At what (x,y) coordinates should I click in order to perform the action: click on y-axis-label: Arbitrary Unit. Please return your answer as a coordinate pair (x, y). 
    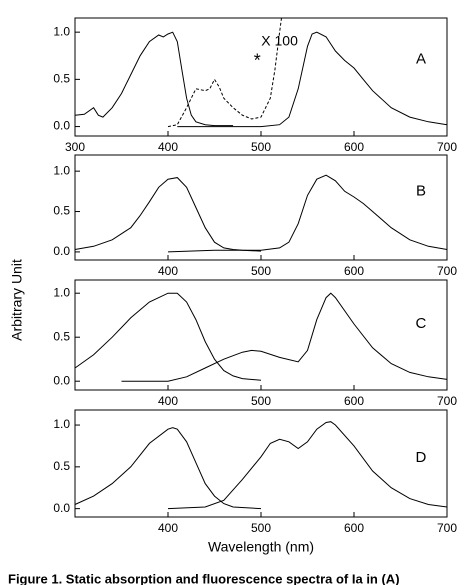
    Looking at the image, I should click on (17, 300).